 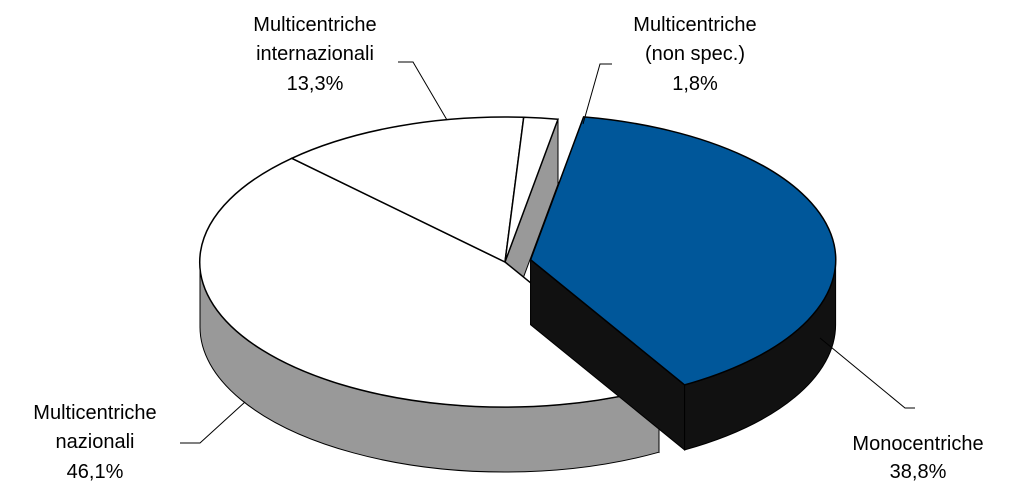 What do you see at coordinates (918, 472) in the screenshot?
I see `slice-value-label: 38,8%` at bounding box center [918, 472].